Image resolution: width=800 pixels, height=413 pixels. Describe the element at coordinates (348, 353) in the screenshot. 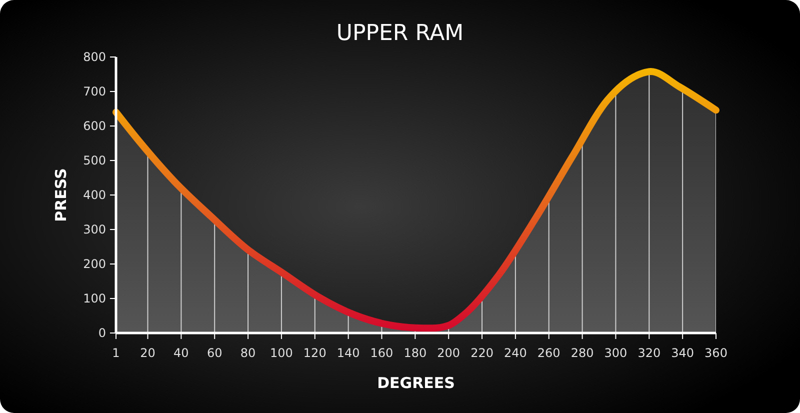

I see `x-tick-label: 140` at that location.